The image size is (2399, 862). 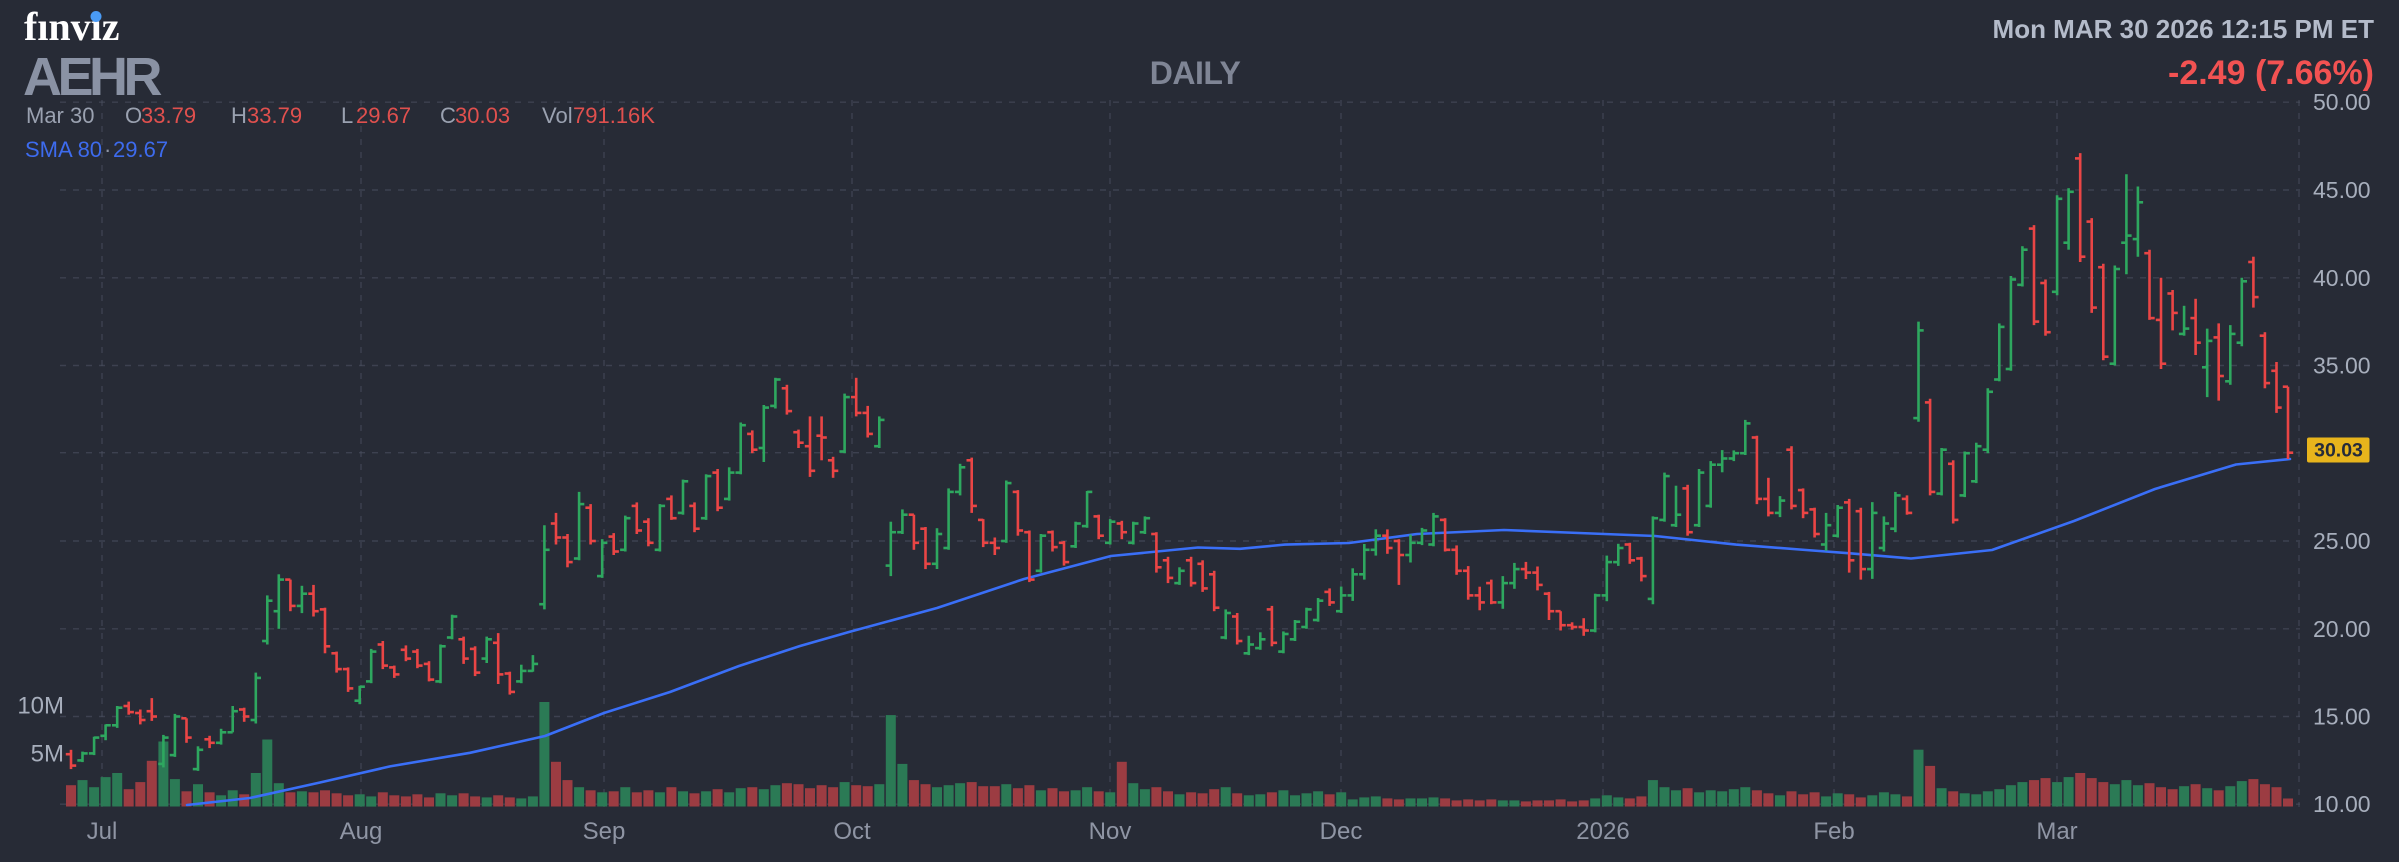 I want to click on svg-text: 40.00, so click(x=2342, y=278).